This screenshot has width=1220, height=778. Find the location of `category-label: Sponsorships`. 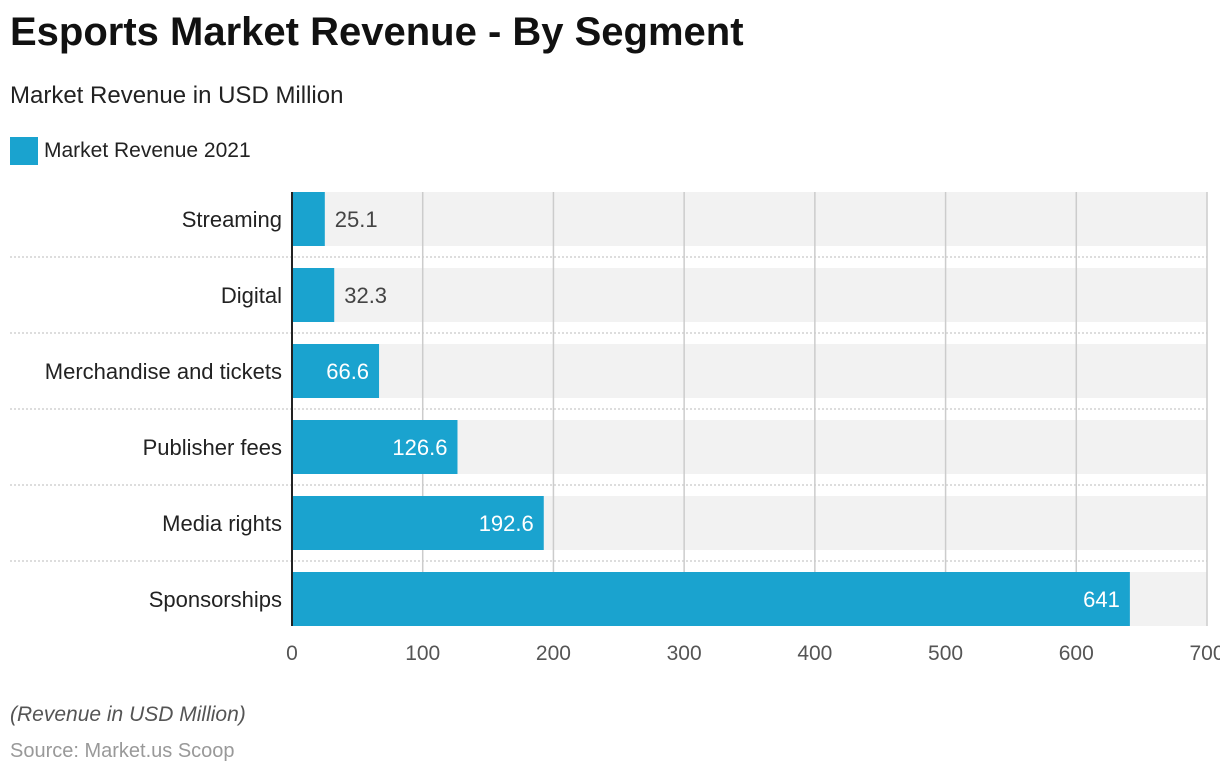

category-label: Sponsorships is located at coordinates (215, 599).